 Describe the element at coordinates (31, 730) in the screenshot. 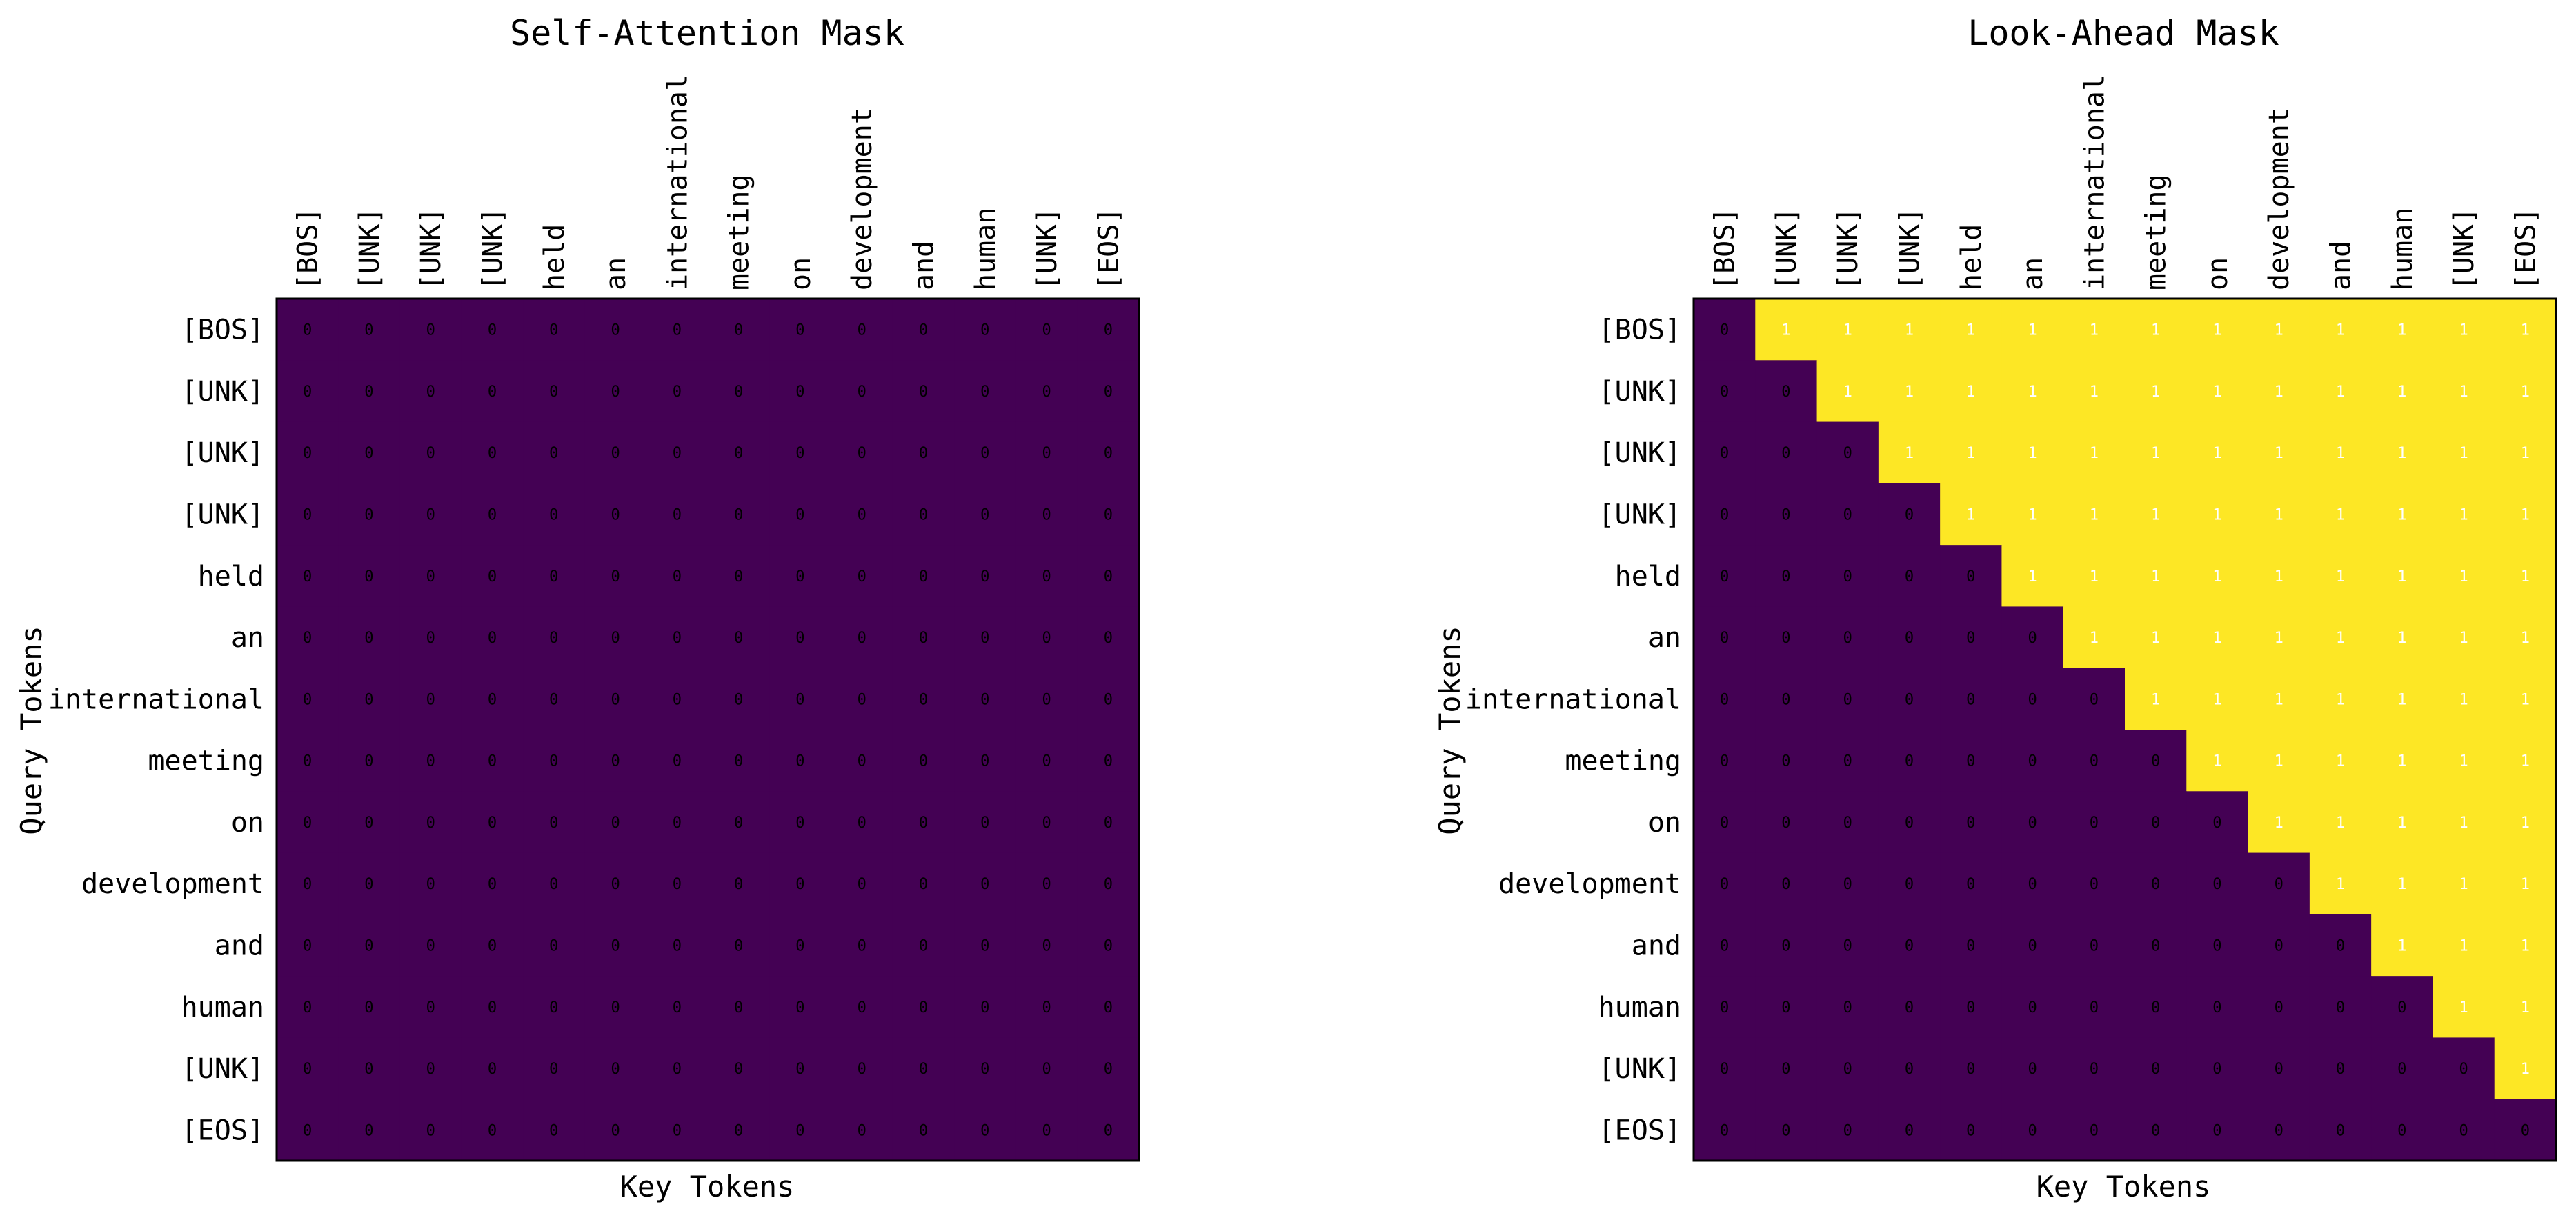

I see `y-axis-label: Query Tokens` at that location.